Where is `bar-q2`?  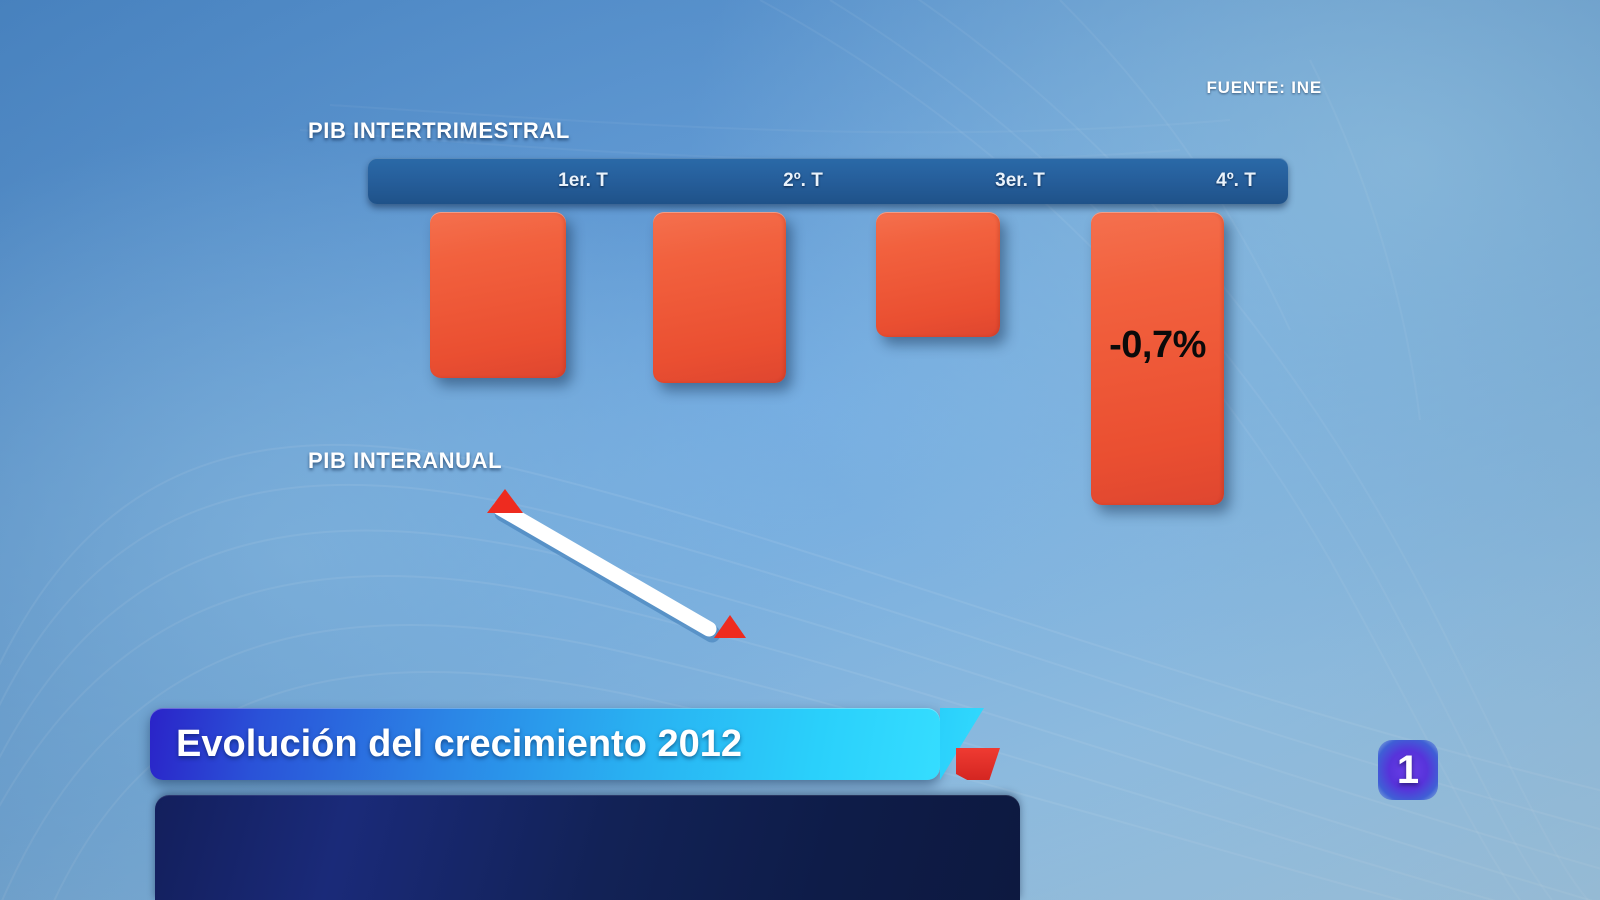 bar-q2 is located at coordinates (719, 297).